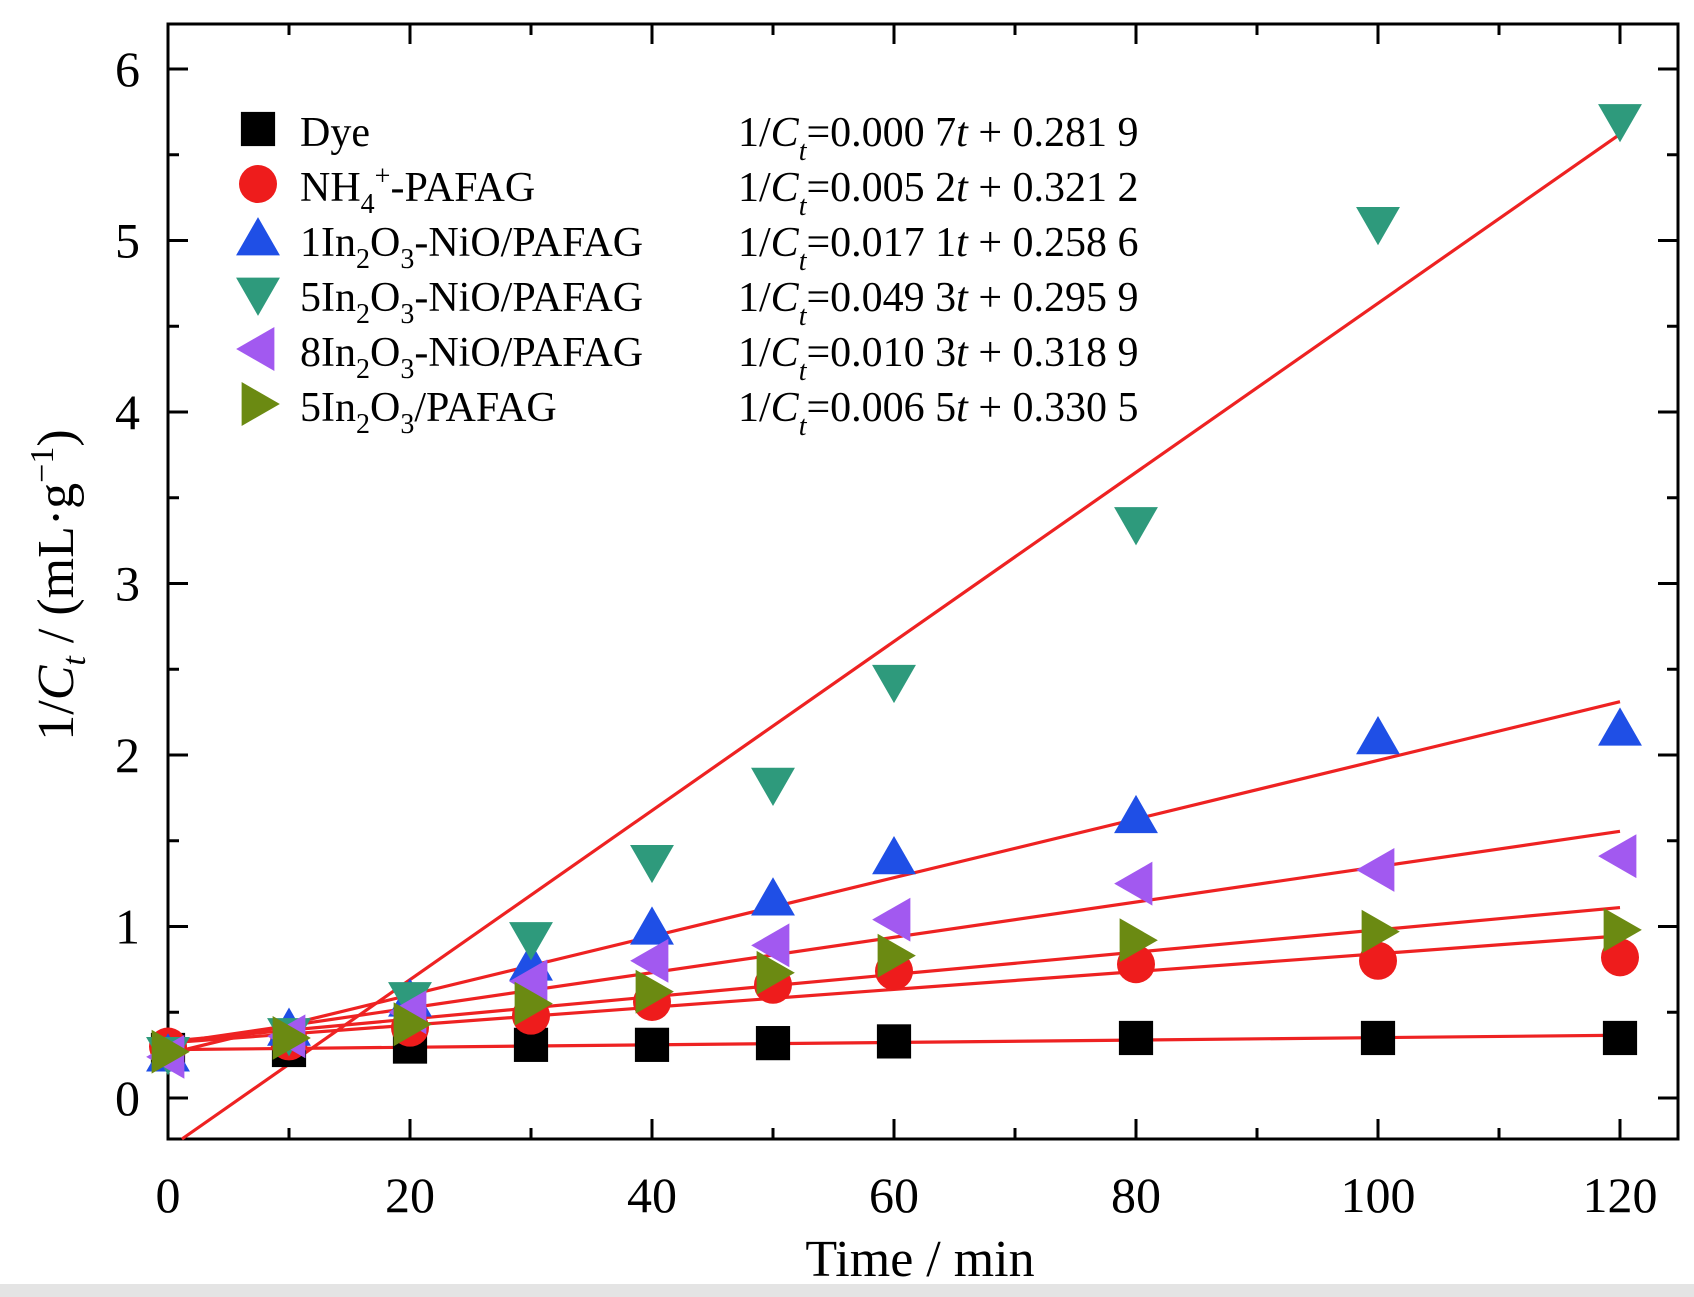 The image size is (1694, 1297). I want to click on legend-label: 1In2O3-NiO/PAFAG, so click(471, 247).